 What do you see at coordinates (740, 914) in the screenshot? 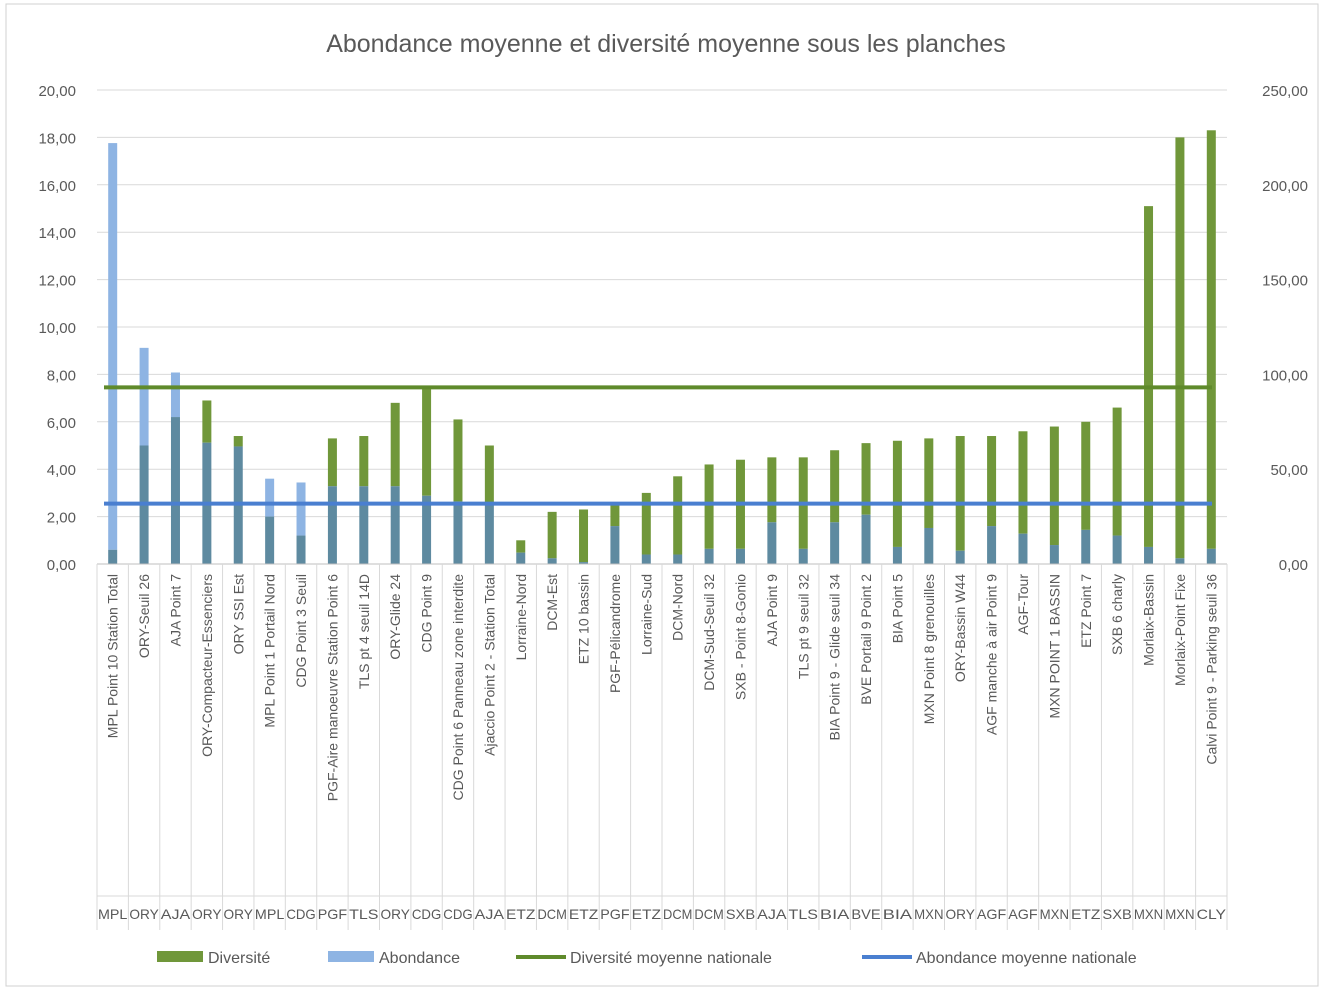
I see `secondary-category-label: SXB` at bounding box center [740, 914].